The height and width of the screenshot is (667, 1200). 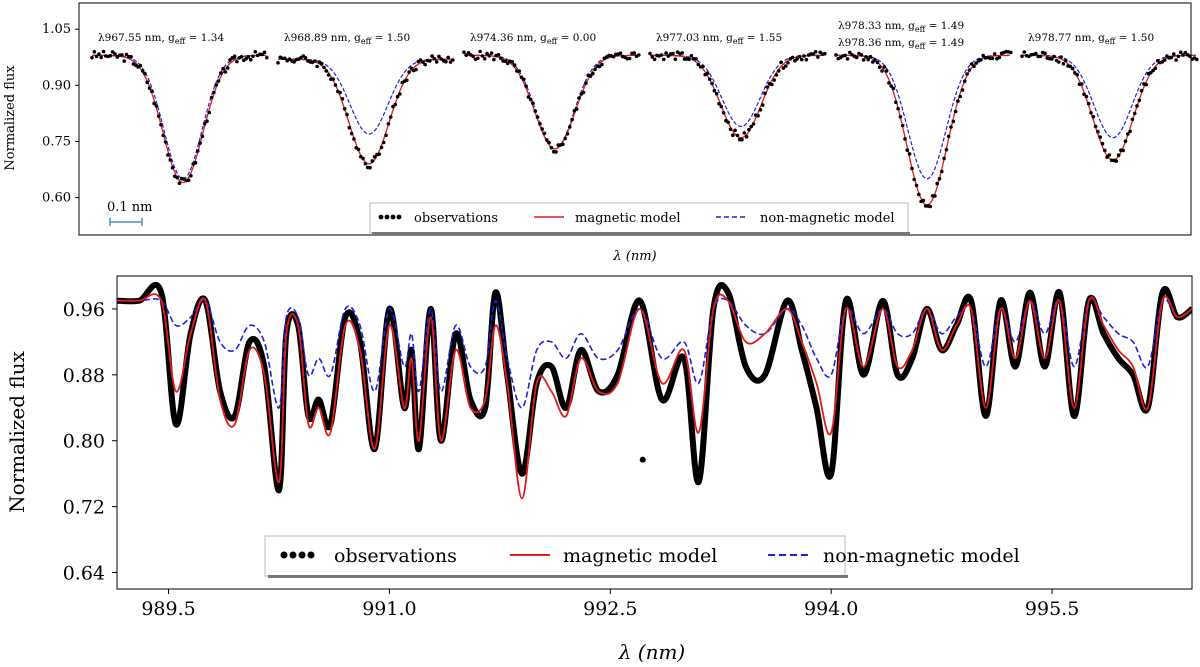 I want to click on bottom-y-tick-label: 0.88, so click(x=84, y=376).